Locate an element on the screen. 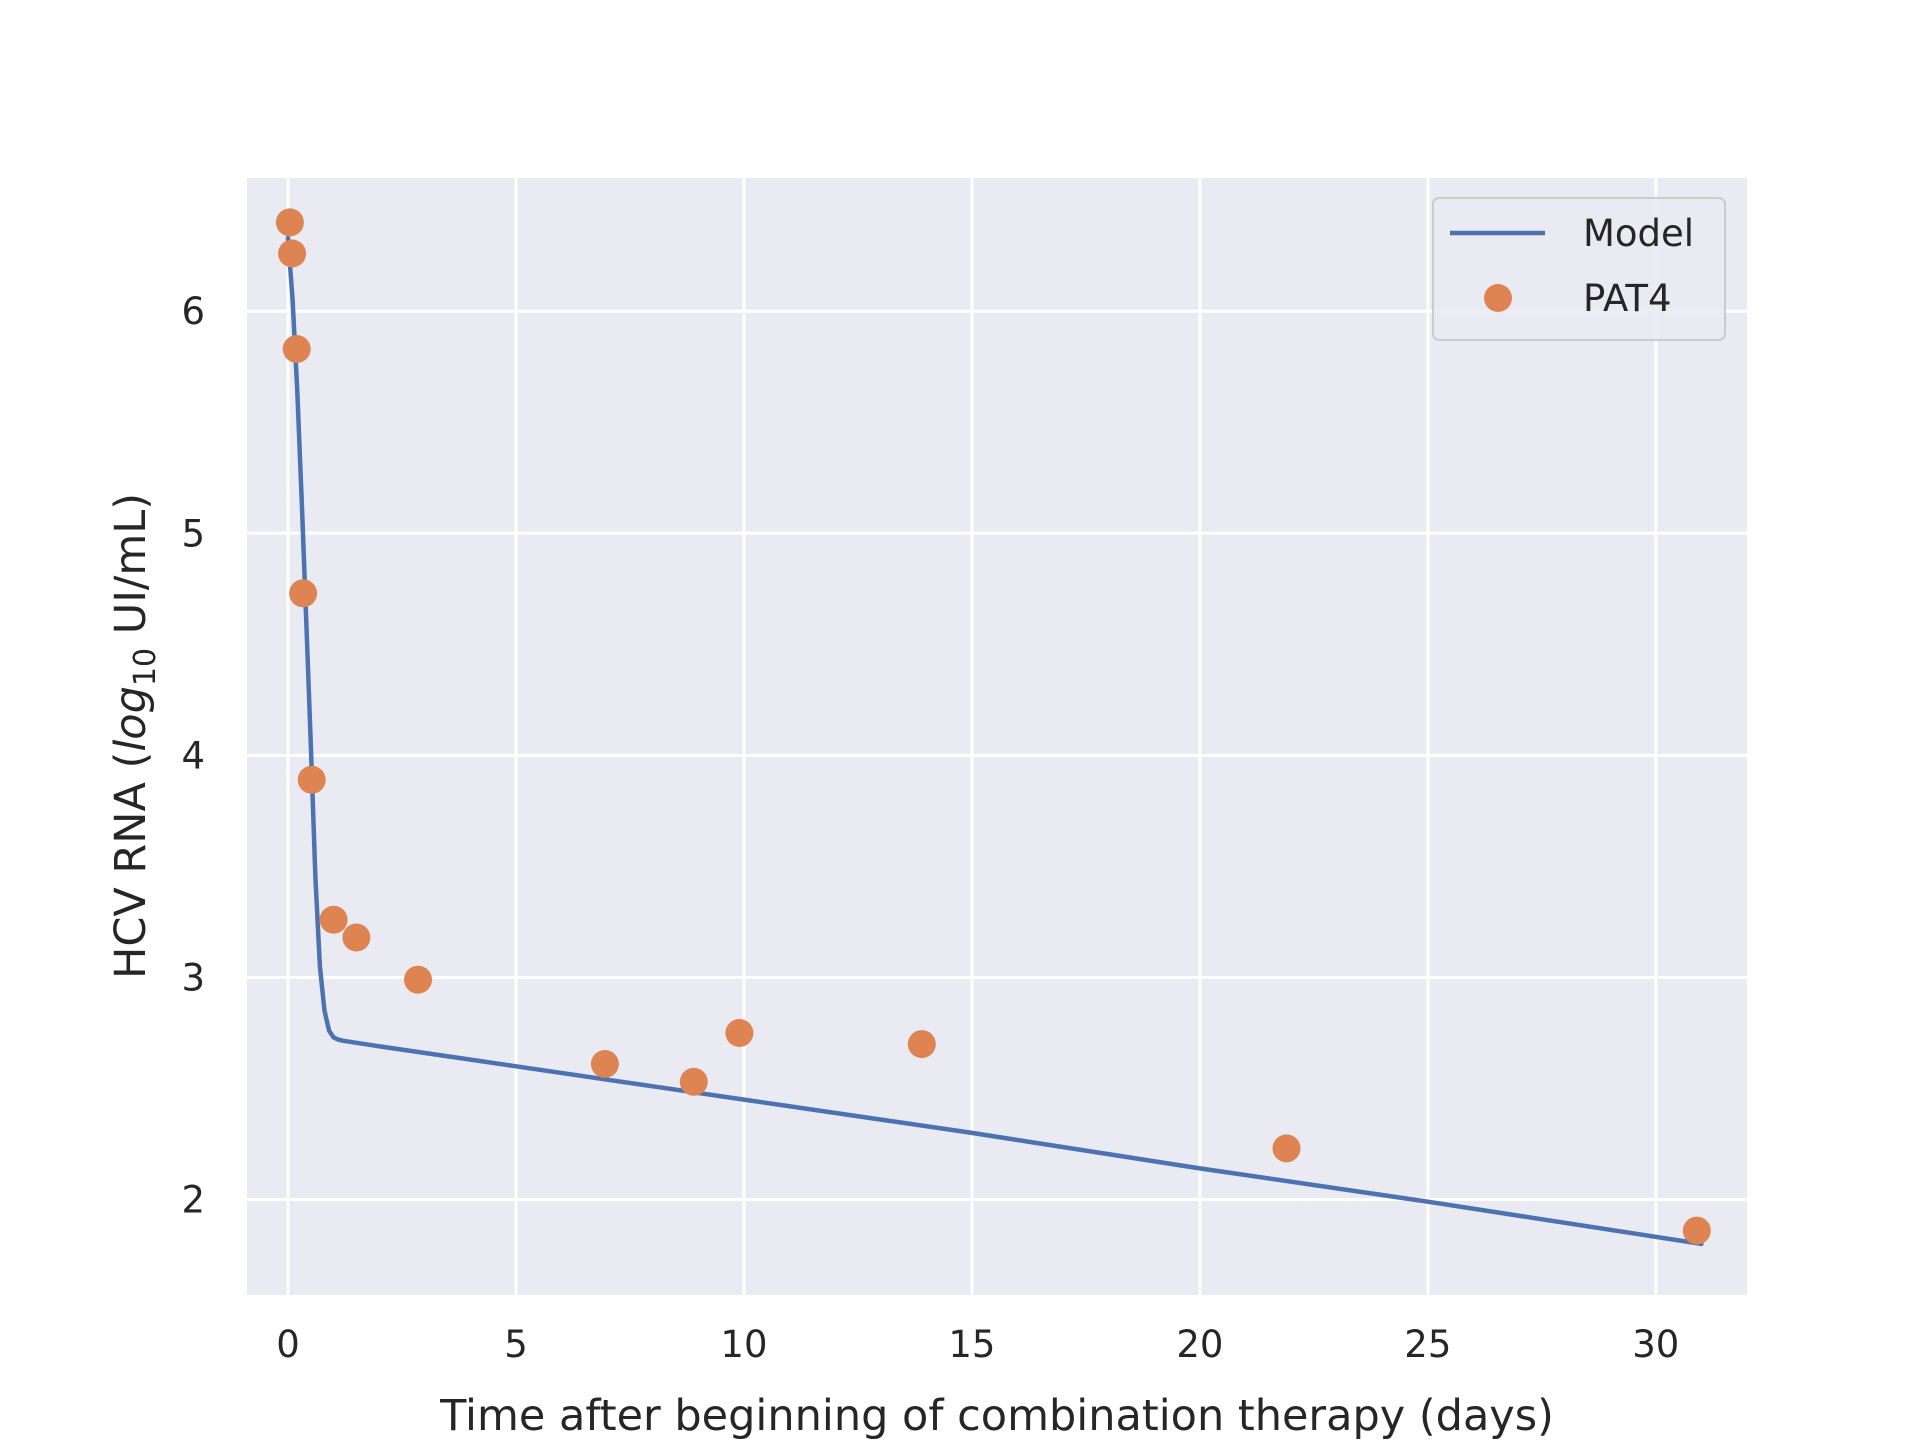  y-axis-title: HCV RNA (log10 UI/mL) is located at coordinates (134, 736).